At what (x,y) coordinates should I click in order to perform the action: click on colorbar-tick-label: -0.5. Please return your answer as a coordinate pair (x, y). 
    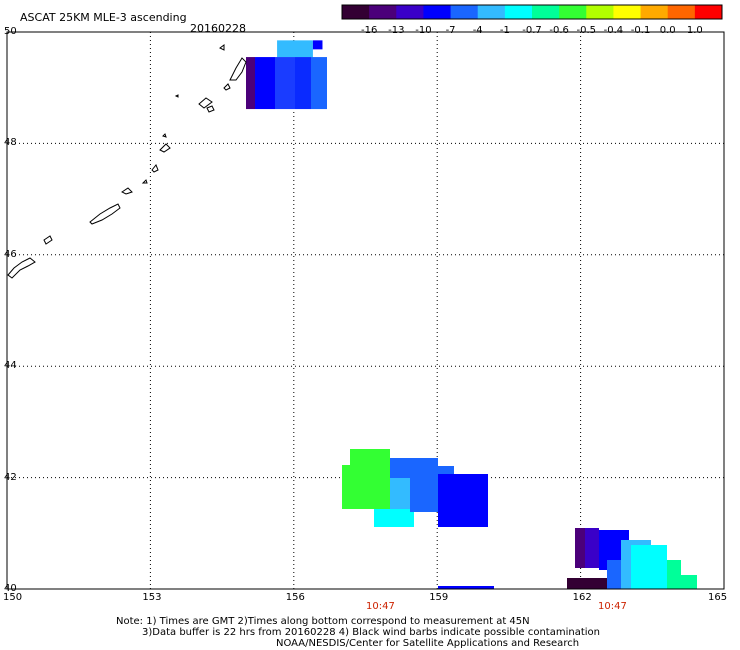
    Looking at the image, I should click on (586, 30).